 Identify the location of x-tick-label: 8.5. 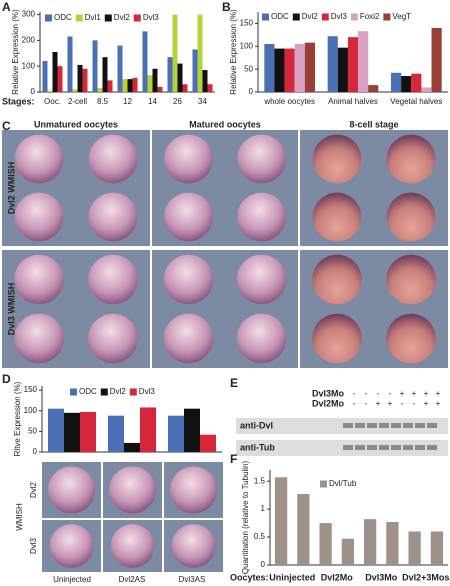
(103, 101).